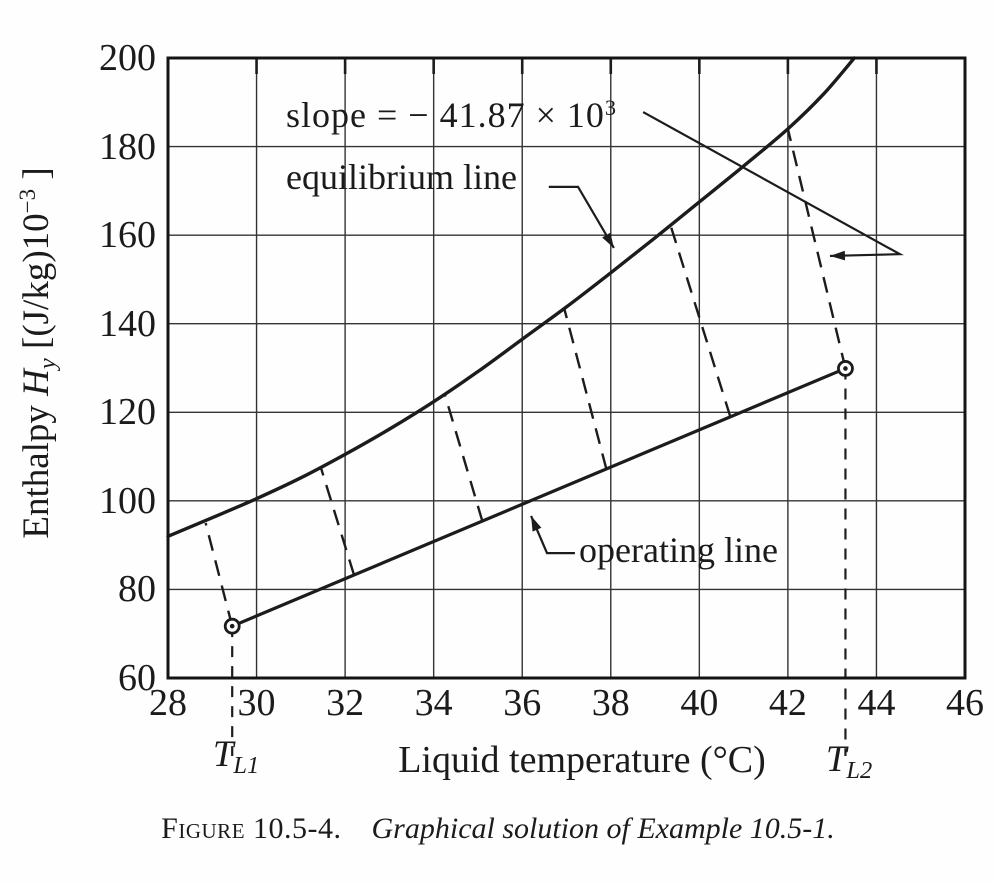  Describe the element at coordinates (223, 754) in the screenshot. I see `tl1-symbol: T` at that location.